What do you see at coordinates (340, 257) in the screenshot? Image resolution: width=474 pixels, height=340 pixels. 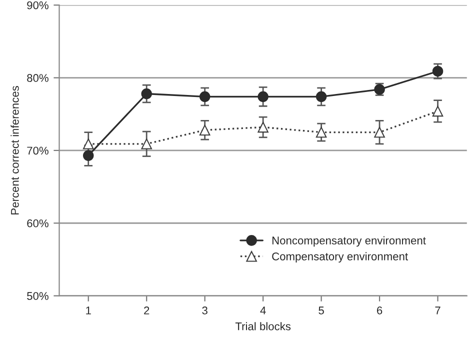 I see `legend-label: Compensatory environment` at bounding box center [340, 257].